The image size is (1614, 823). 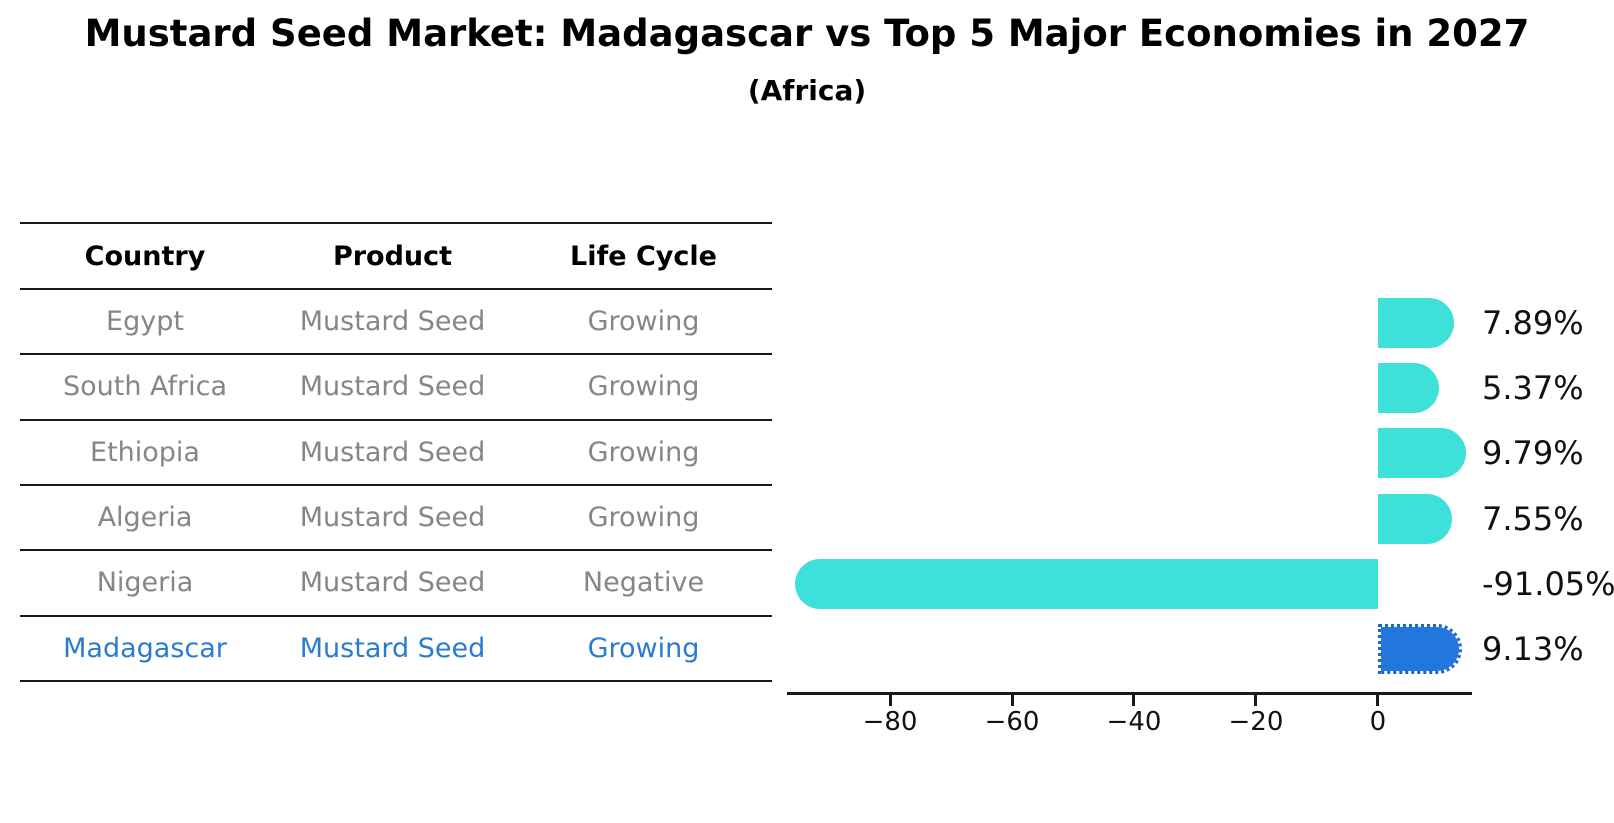 What do you see at coordinates (1129, 693) in the screenshot?
I see `x-axis-line` at bounding box center [1129, 693].